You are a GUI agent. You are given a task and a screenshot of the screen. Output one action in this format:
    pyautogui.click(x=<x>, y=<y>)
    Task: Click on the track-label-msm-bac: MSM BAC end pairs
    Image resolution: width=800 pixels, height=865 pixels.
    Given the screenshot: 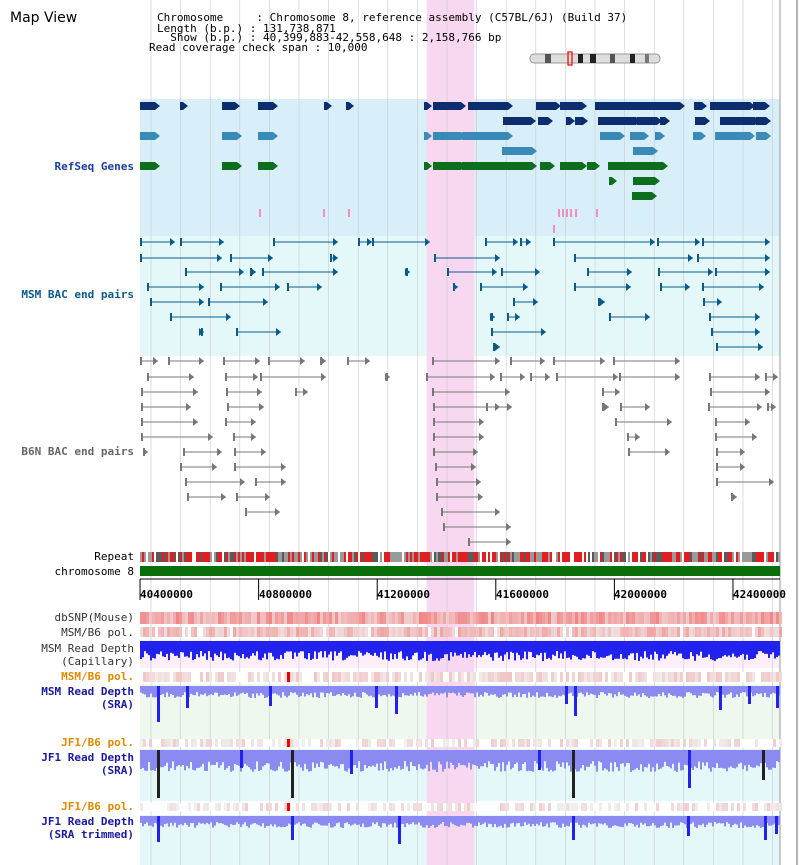 What is the action you would take?
    pyautogui.click(x=77, y=294)
    